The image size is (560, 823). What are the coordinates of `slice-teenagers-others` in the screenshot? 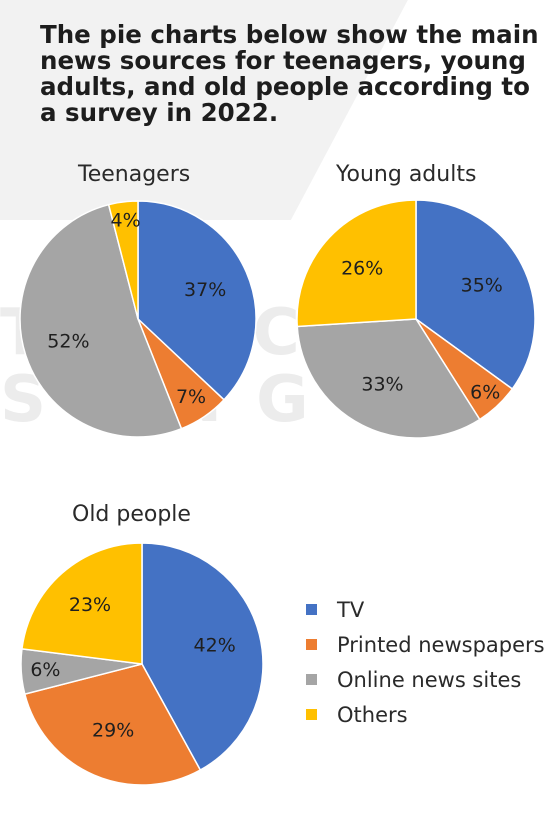 It's located at (123, 260).